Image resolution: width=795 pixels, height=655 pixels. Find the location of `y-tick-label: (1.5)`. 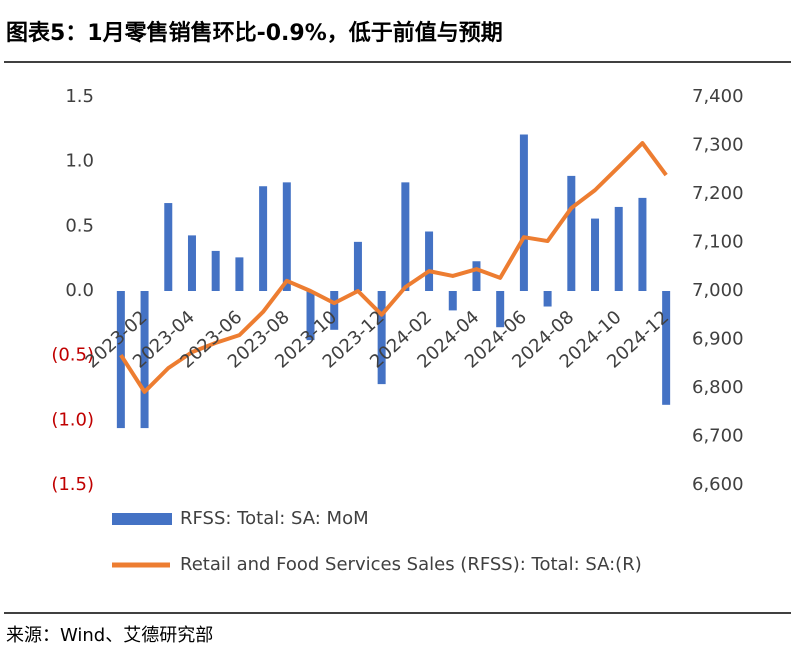

y-tick-label: (1.5) is located at coordinates (72, 484).